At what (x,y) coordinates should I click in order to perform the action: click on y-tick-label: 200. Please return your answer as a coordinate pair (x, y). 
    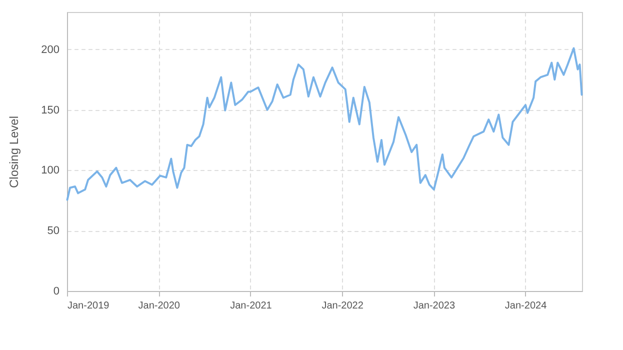
    Looking at the image, I should click on (50, 50).